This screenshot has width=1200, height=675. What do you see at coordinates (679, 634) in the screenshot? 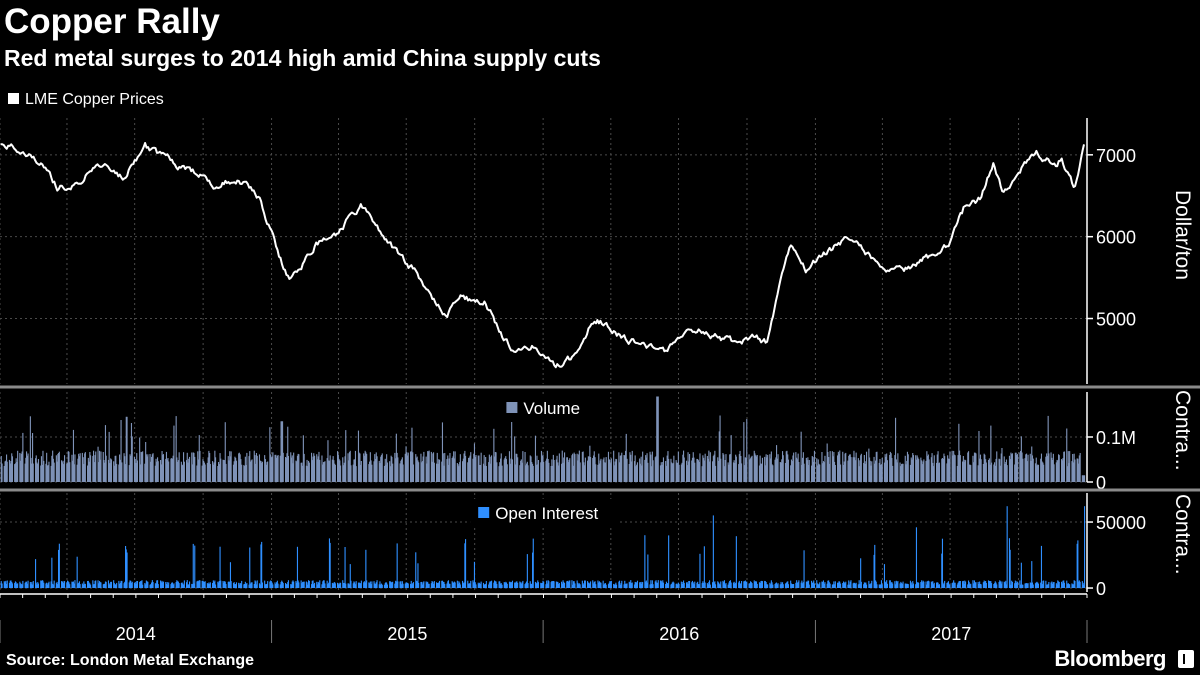
I see `x-tick-label-2016: 2016` at bounding box center [679, 634].